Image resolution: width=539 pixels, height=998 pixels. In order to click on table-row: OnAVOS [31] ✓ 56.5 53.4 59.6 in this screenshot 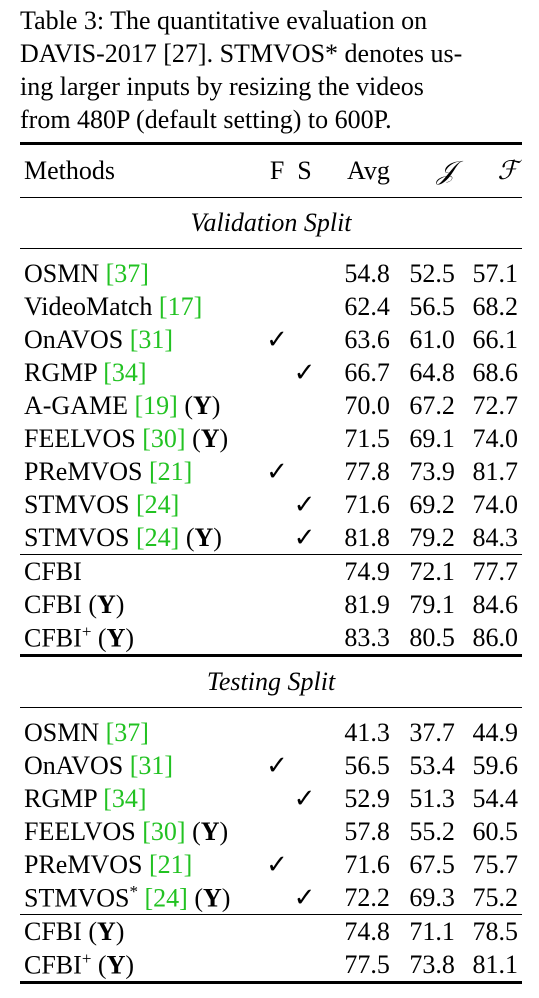, I will do `click(271, 765)`.